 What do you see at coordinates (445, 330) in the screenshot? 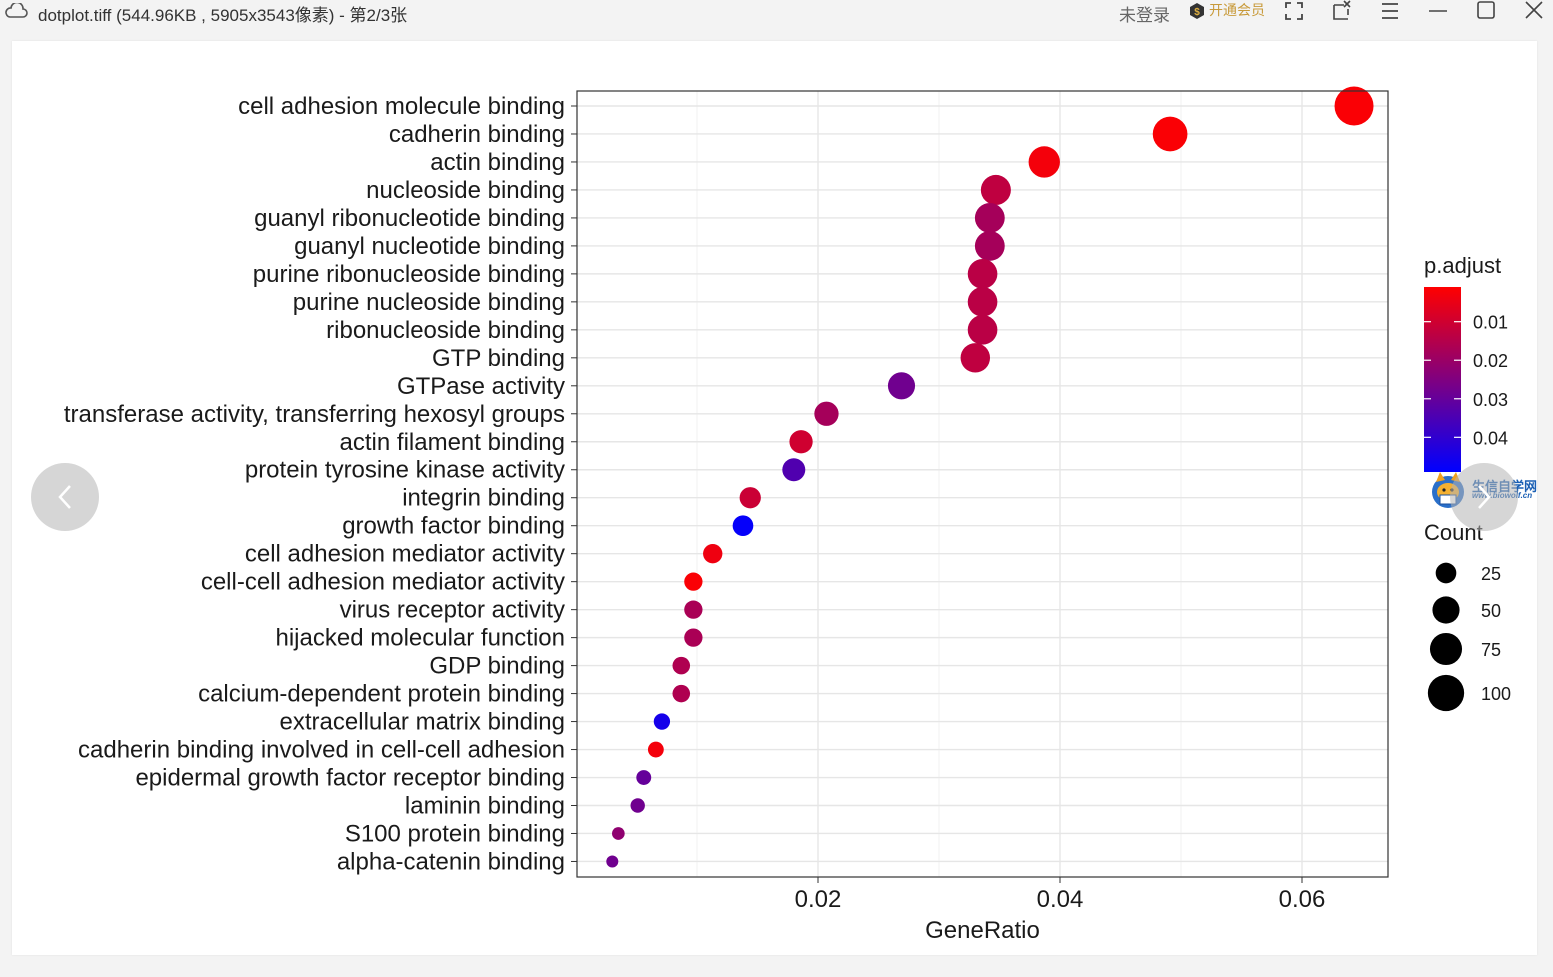
I see `y-tick-label: ribonucleoside binding` at bounding box center [445, 330].